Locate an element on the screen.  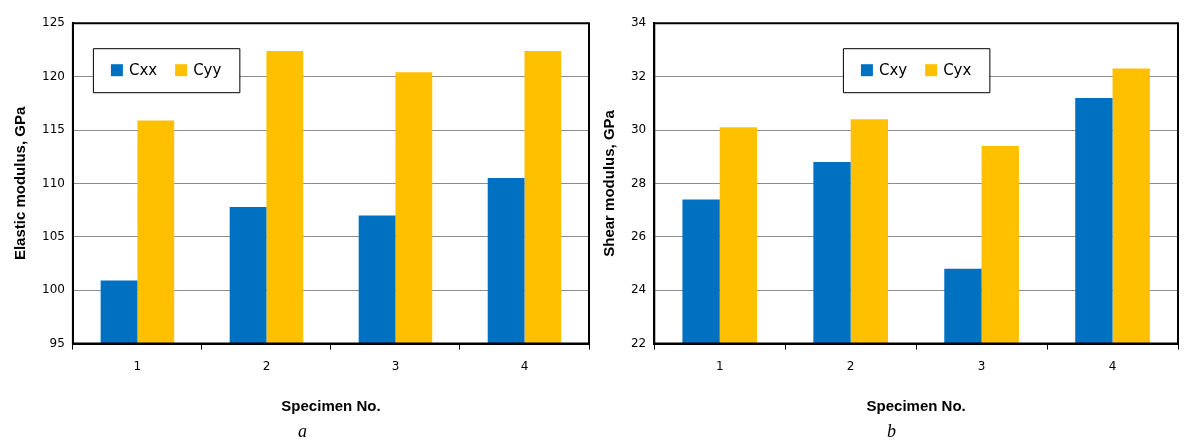
y-tick-label: 115 is located at coordinates (53, 129).